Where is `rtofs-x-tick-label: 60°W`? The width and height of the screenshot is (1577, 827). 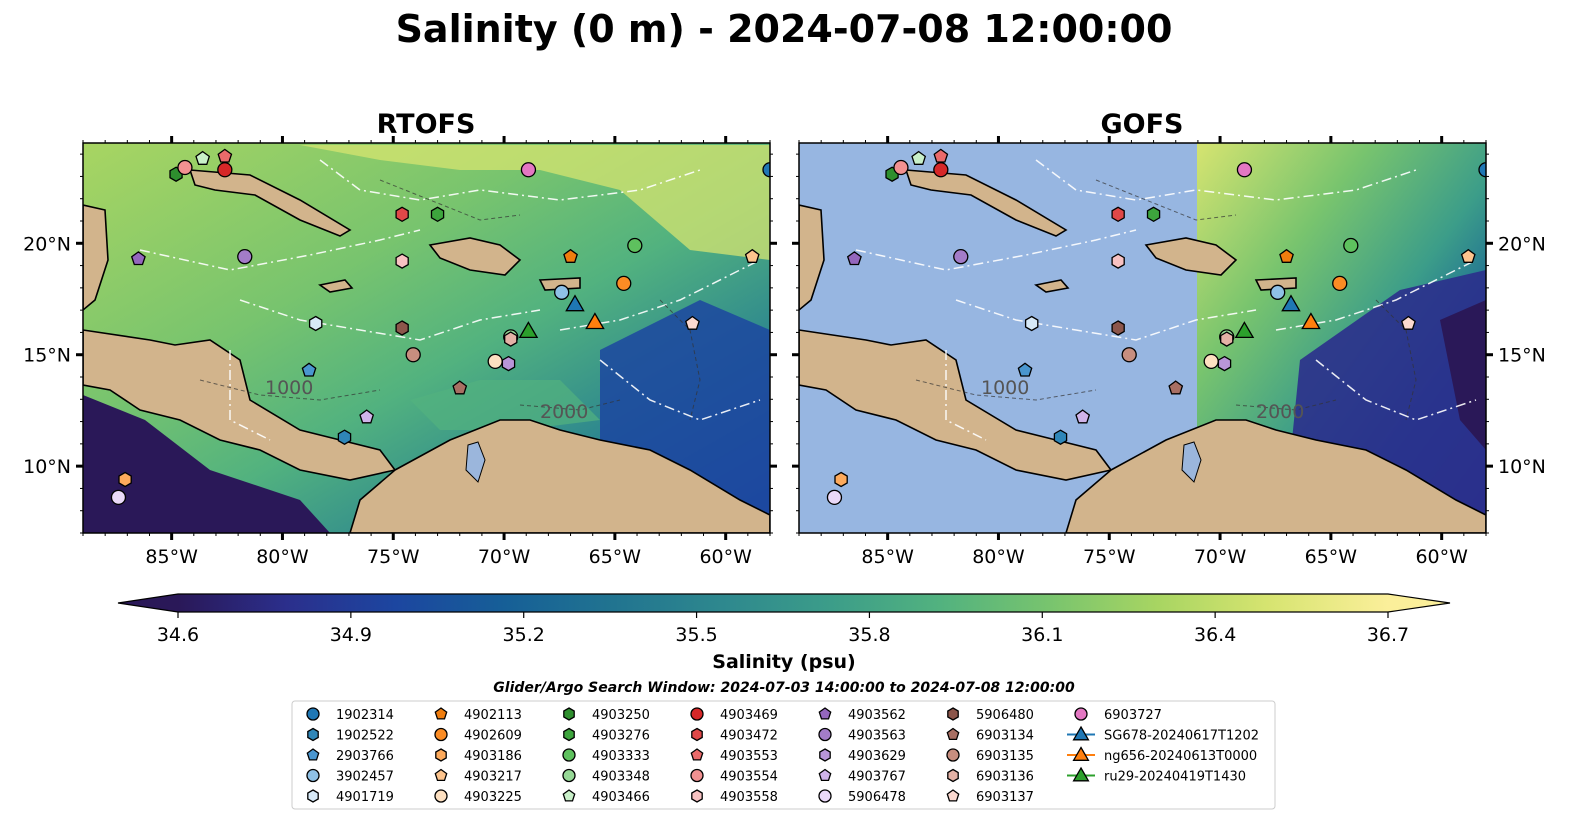 rtofs-x-tick-label: 60°W is located at coordinates (725, 557).